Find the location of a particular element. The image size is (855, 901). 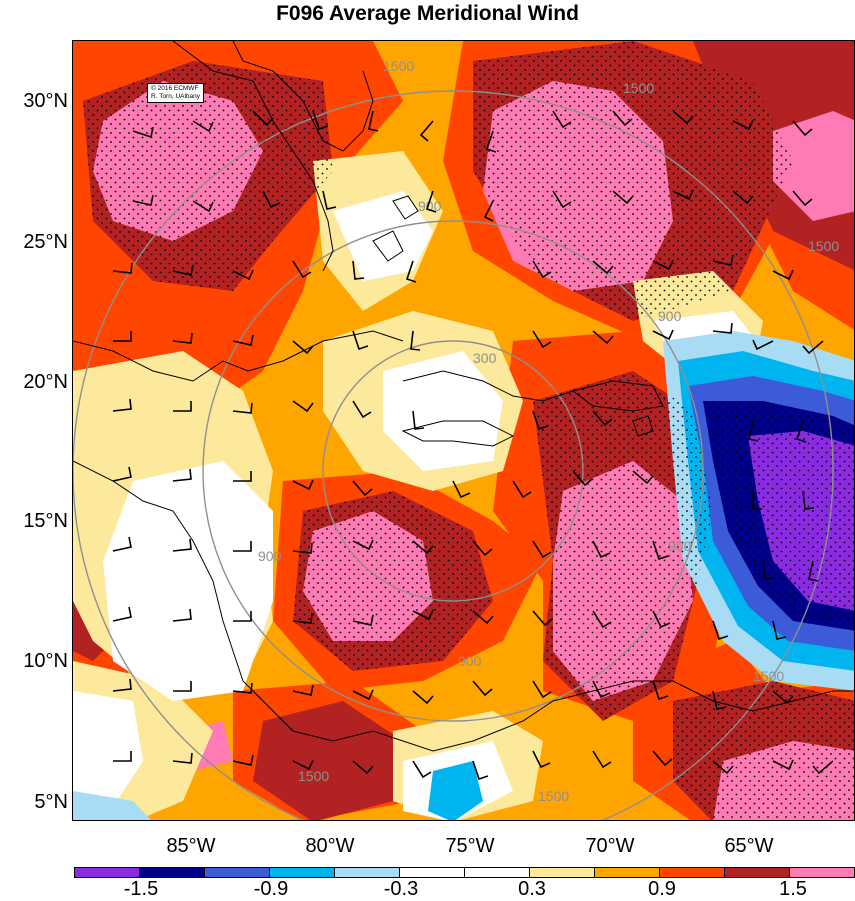

colorbar is located at coordinates (464, 872).